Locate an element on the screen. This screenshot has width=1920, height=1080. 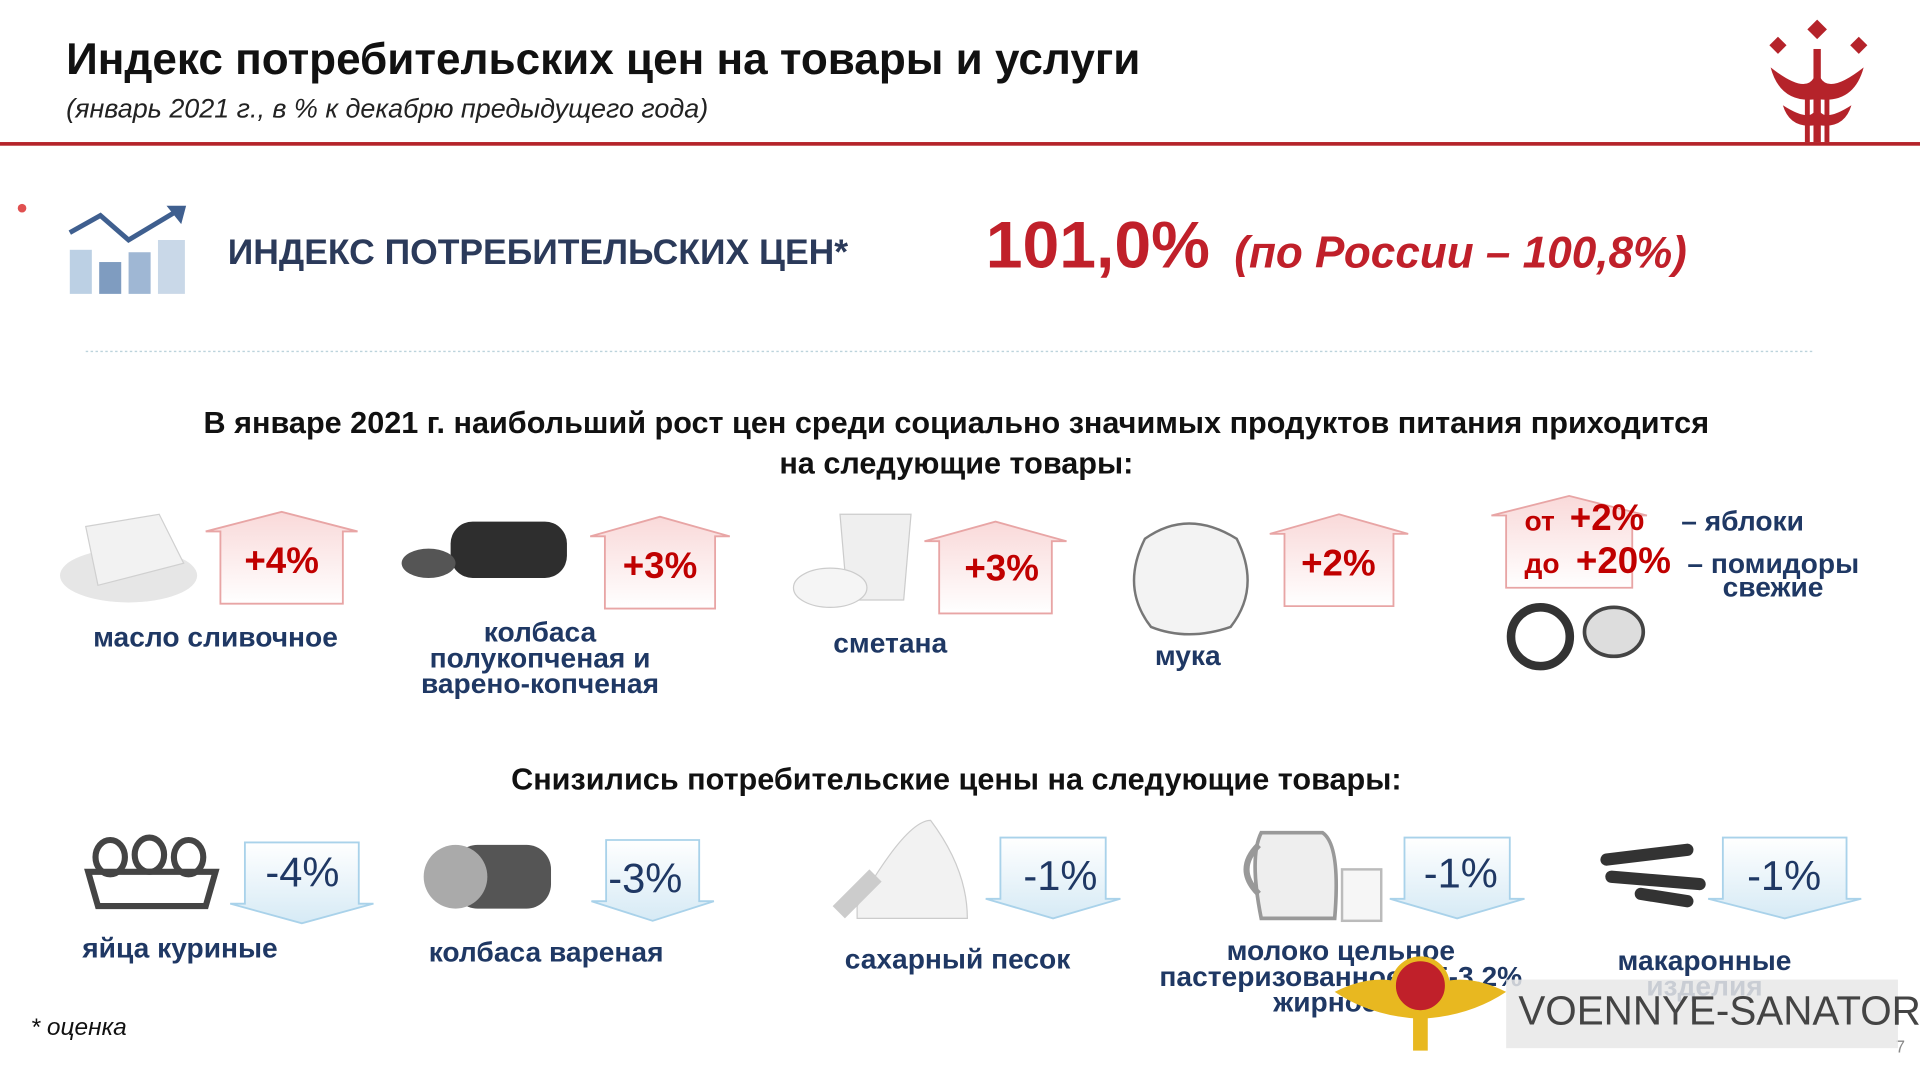
footnote: * оценка is located at coordinates (79, 1027).